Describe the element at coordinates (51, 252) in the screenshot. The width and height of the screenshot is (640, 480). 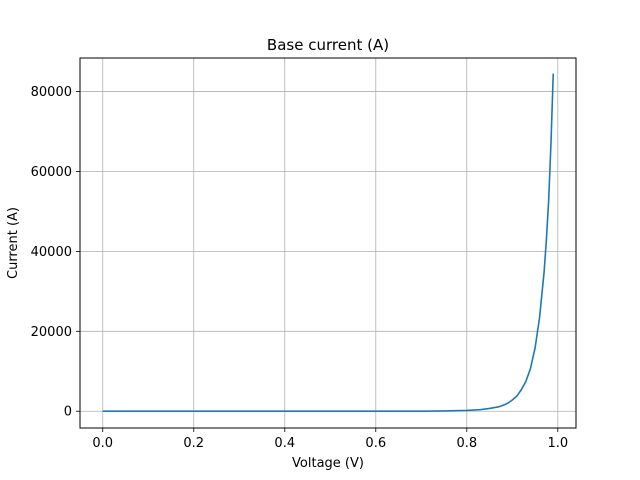
I see `y-tick-label: 40000` at that location.